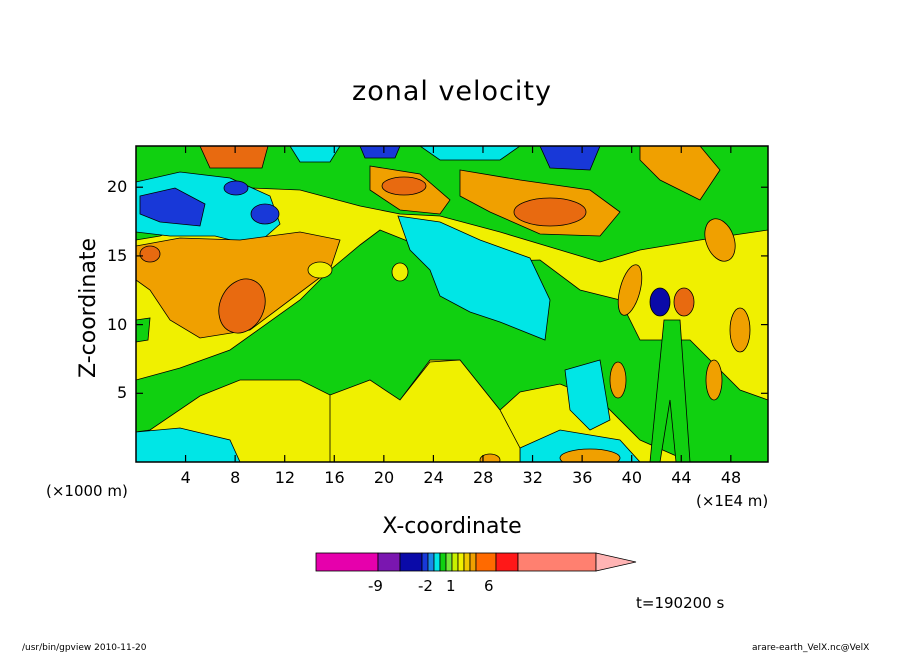  I want to click on region-right-orange-top, so click(680, 173).